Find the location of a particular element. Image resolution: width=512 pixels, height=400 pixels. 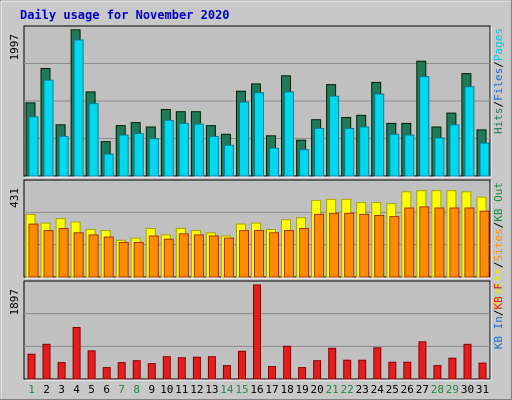

legend-entry-files: Files is located at coordinates (498, 84).